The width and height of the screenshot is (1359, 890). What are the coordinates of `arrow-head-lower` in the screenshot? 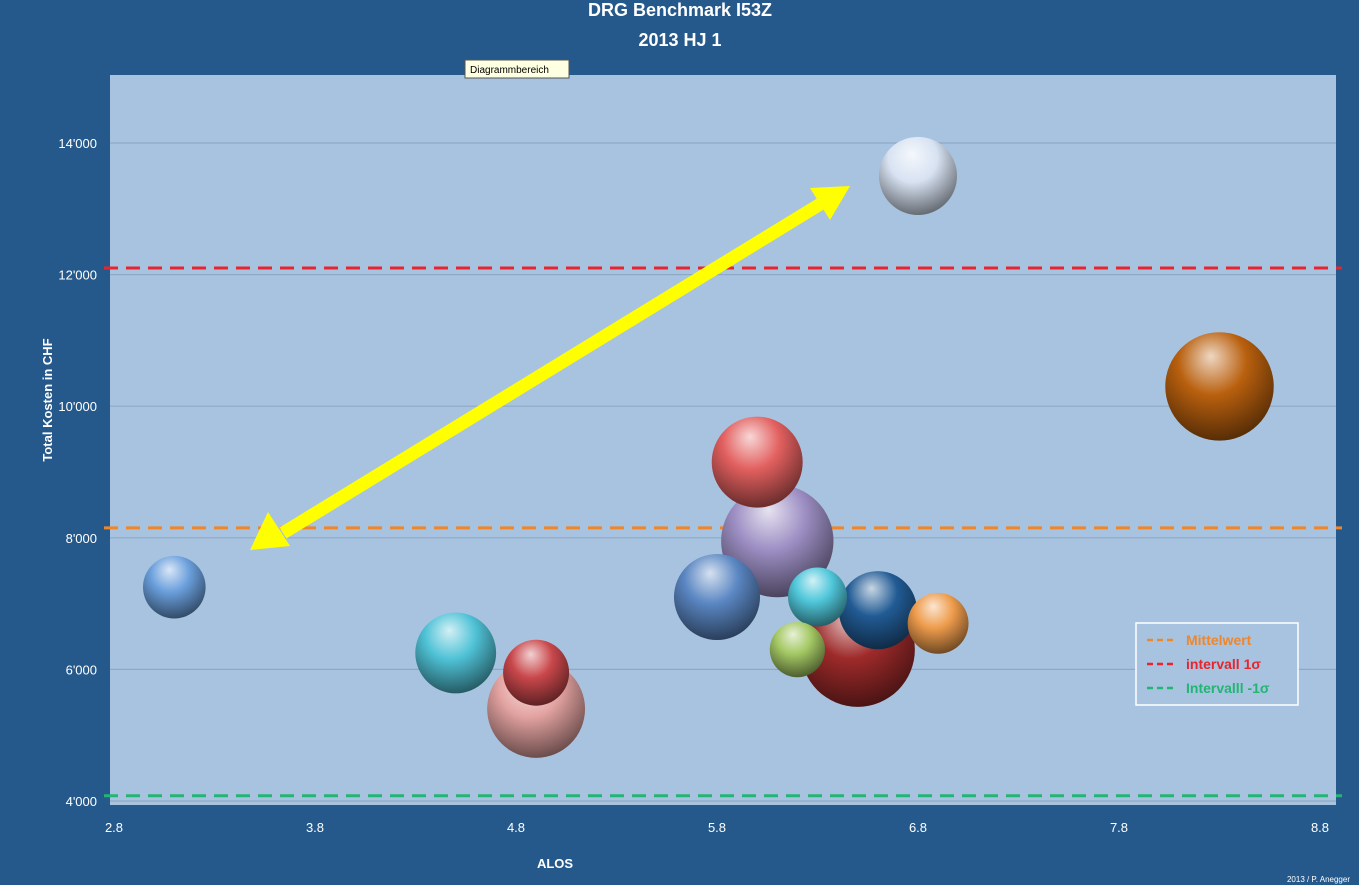 It's located at (270, 531).